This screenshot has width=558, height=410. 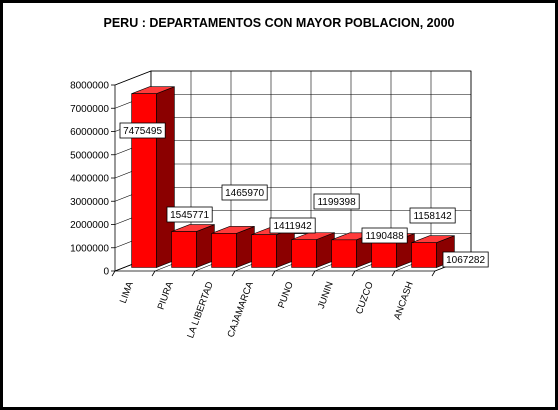 What do you see at coordinates (89, 179) in the screenshot?
I see `y-tick-label: 4000000` at bounding box center [89, 179].